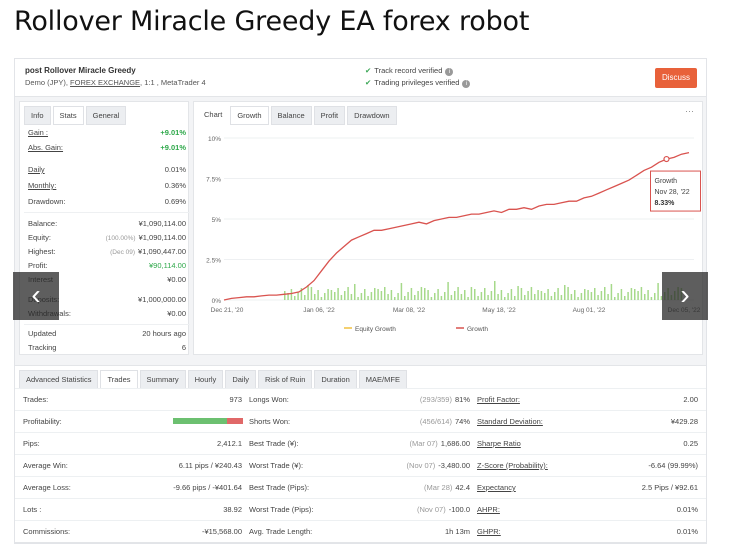 The image size is (731, 550). What do you see at coordinates (42, 347) in the screenshot?
I see `stat-label: Tracking` at bounding box center [42, 347].